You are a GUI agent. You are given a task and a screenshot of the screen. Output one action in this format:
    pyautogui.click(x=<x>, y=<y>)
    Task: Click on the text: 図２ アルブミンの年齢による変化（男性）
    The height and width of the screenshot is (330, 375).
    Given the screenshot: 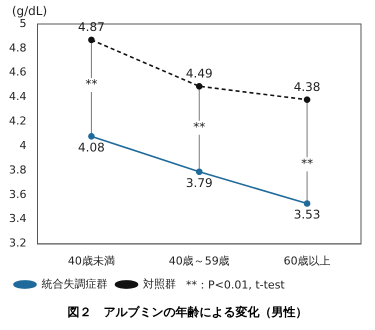 What is the action you would take?
    pyautogui.click(x=187, y=312)
    